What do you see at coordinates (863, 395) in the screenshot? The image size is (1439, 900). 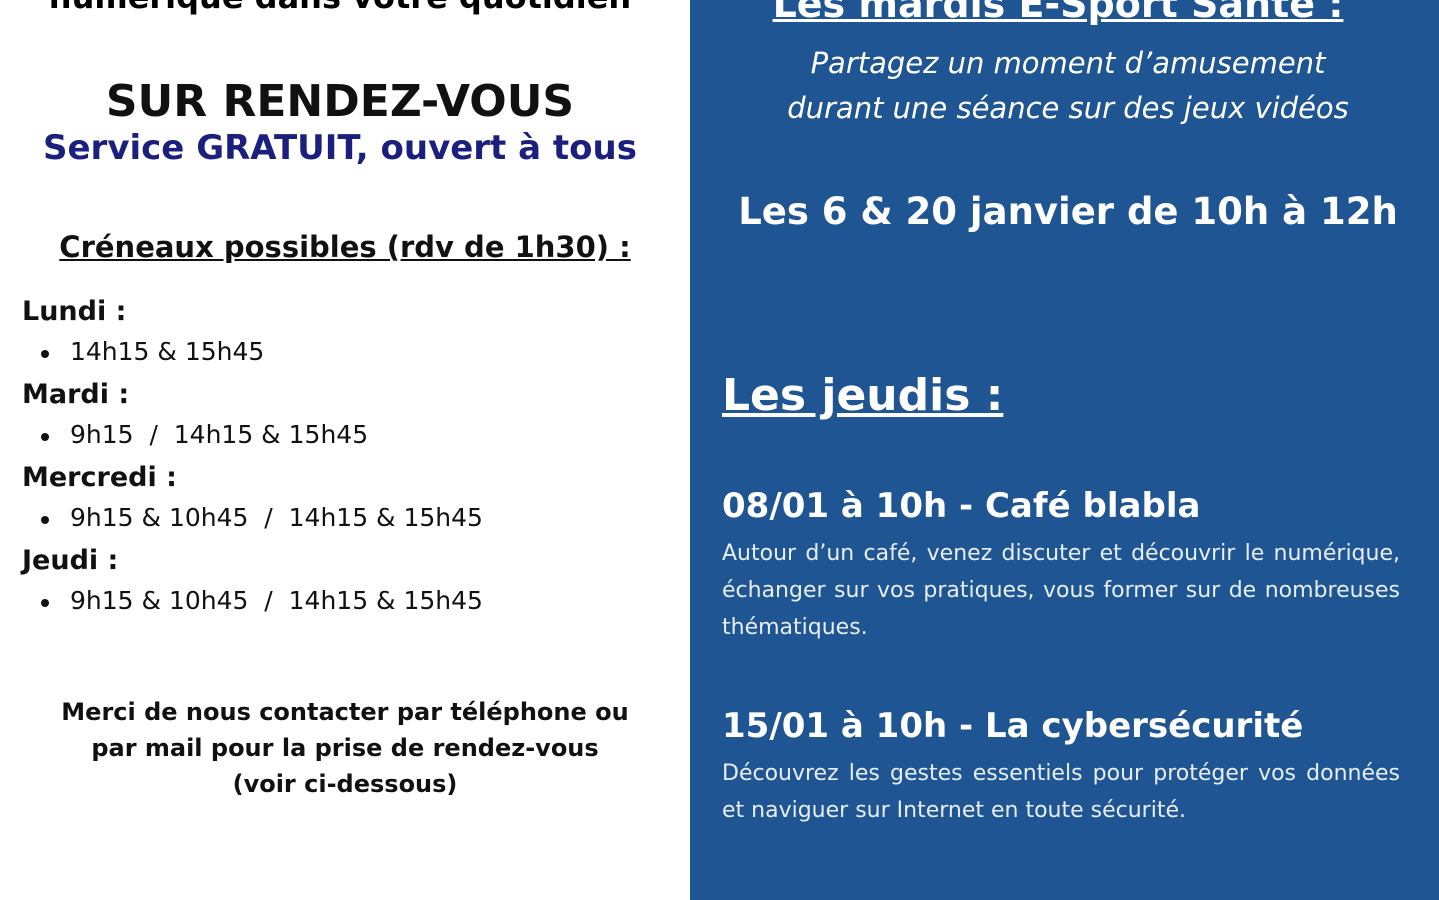 I see `jeudis-title: Les jeudis :` at bounding box center [863, 395].